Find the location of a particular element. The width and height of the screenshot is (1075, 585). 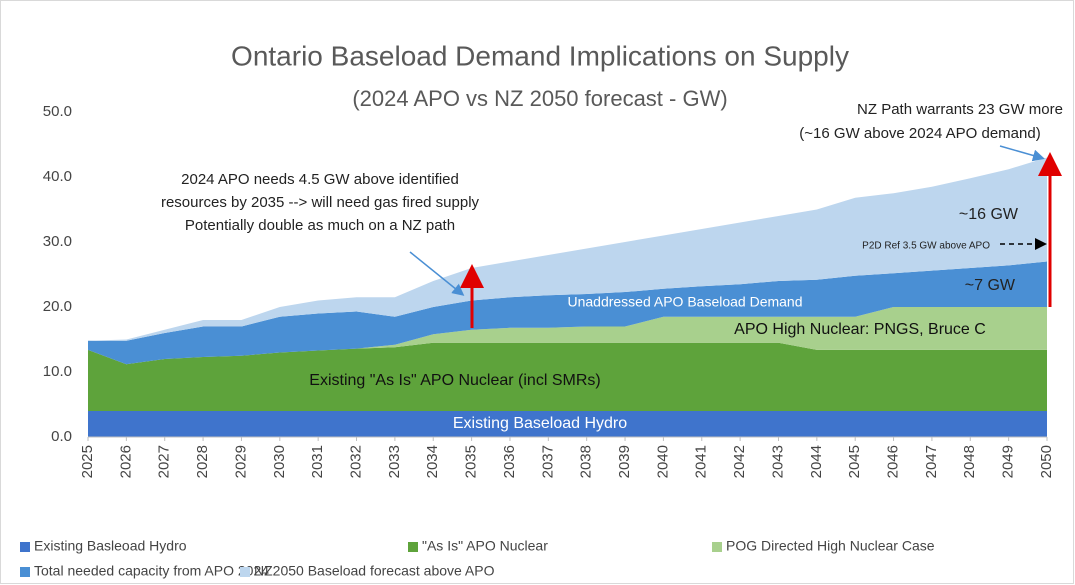

x-tick-label: 2034 is located at coordinates (432, 461).